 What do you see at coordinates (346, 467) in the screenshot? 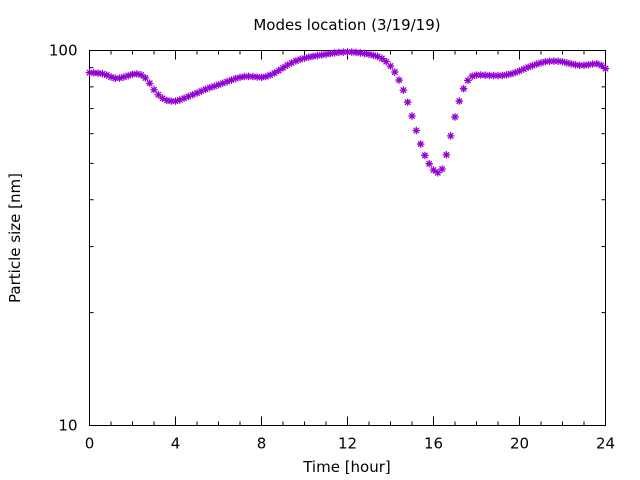
I see `x-axis-label: Time [hour]` at bounding box center [346, 467].